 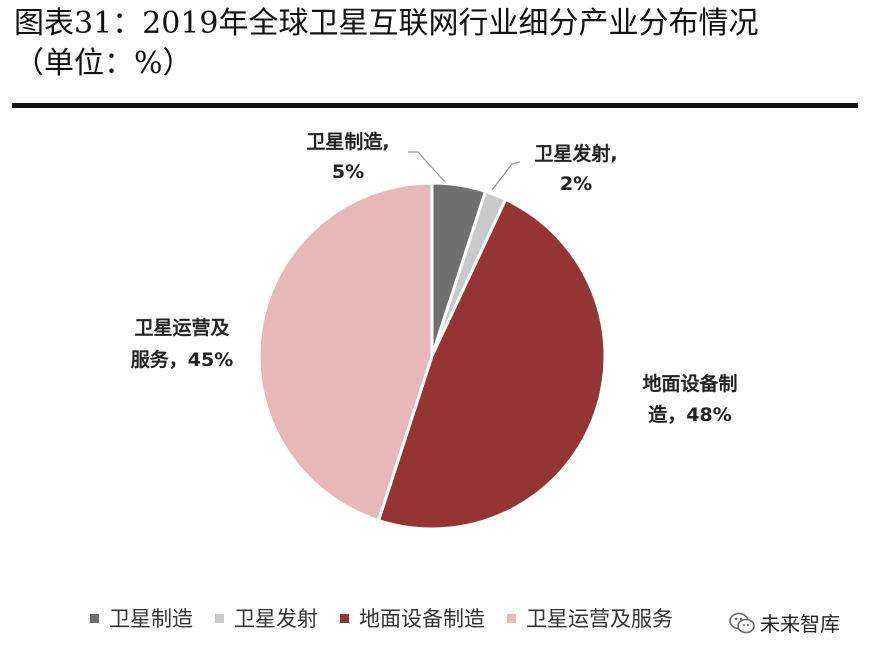 I want to click on title-divider, so click(x=435, y=105).